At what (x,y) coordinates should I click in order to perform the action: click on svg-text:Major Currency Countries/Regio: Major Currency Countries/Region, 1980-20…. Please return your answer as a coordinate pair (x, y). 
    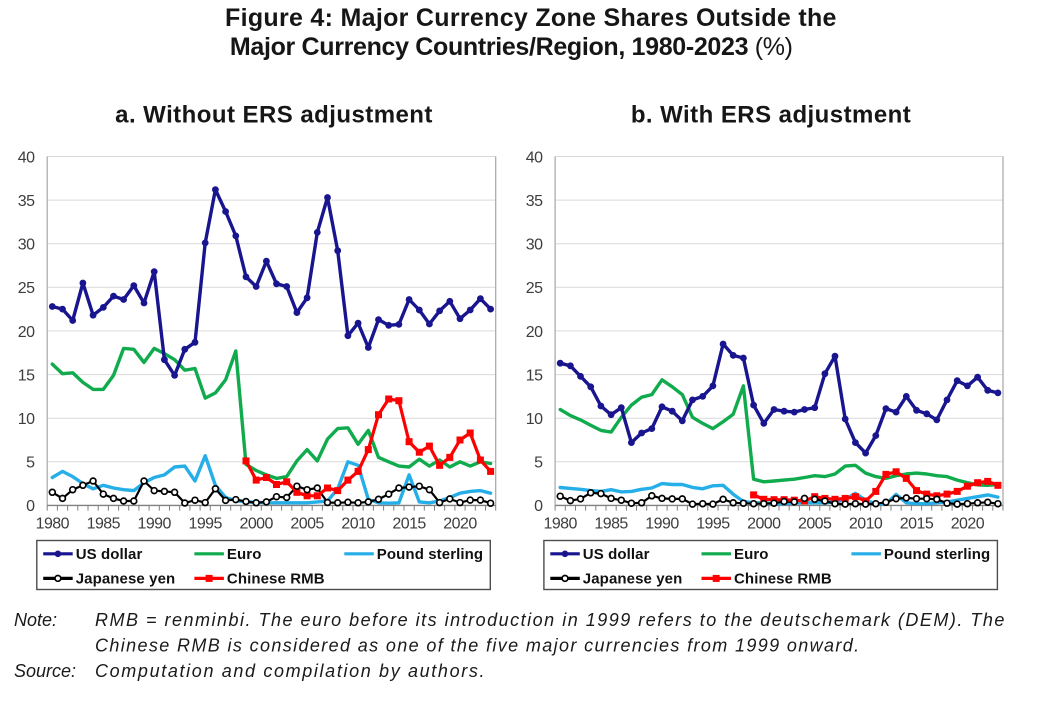
    Looking at the image, I should click on (511, 47).